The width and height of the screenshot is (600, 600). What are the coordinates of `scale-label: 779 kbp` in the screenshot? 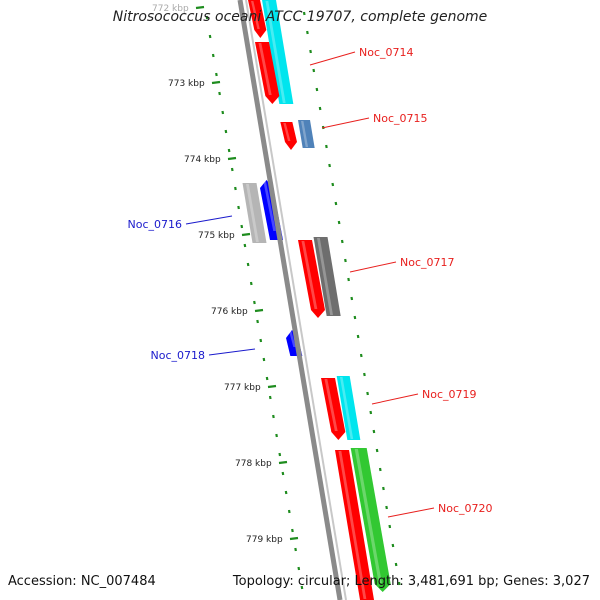 It's located at (264, 540).